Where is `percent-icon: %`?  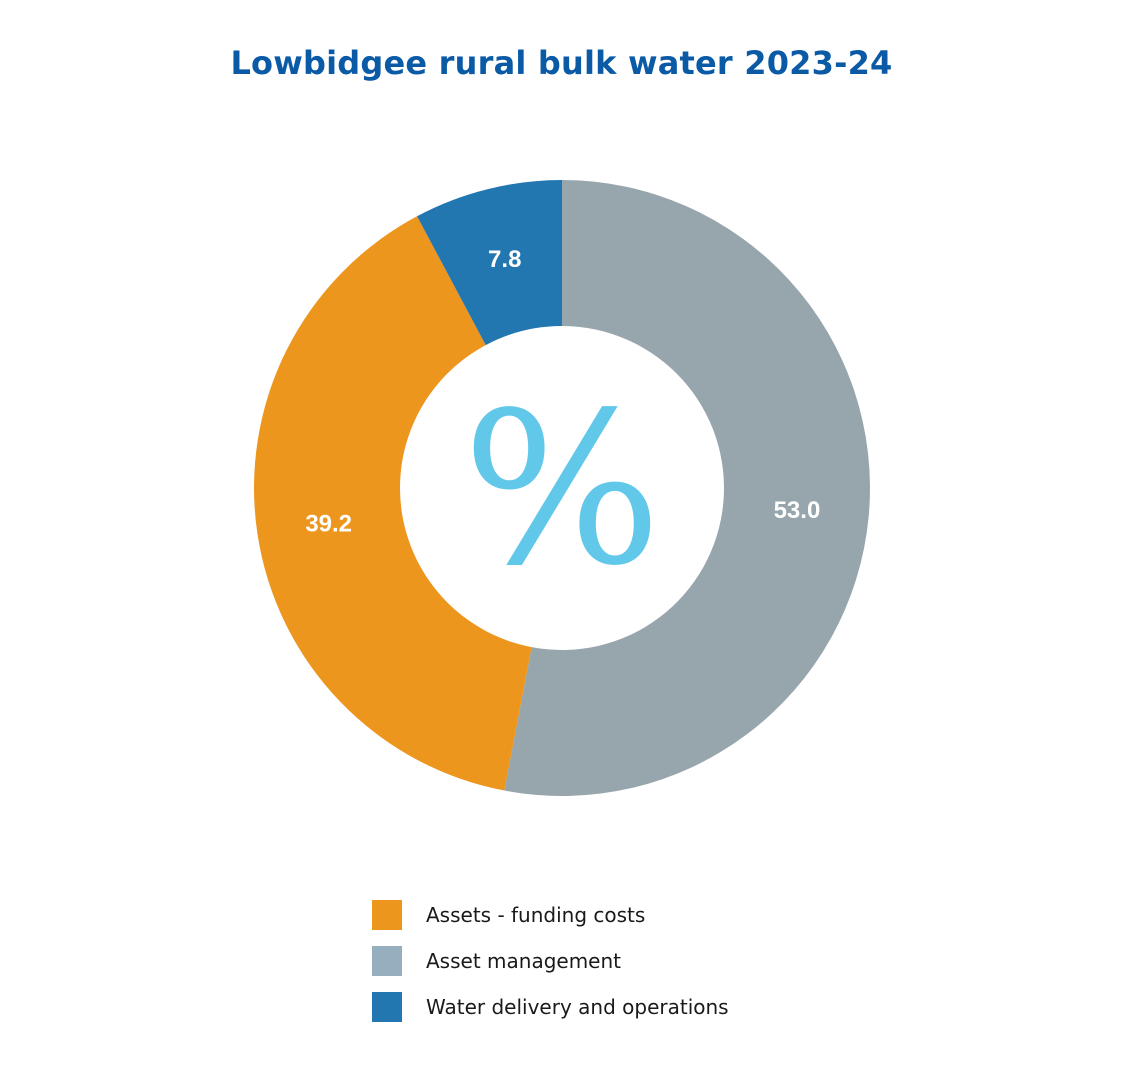
percent-icon: % is located at coordinates (562, 489).